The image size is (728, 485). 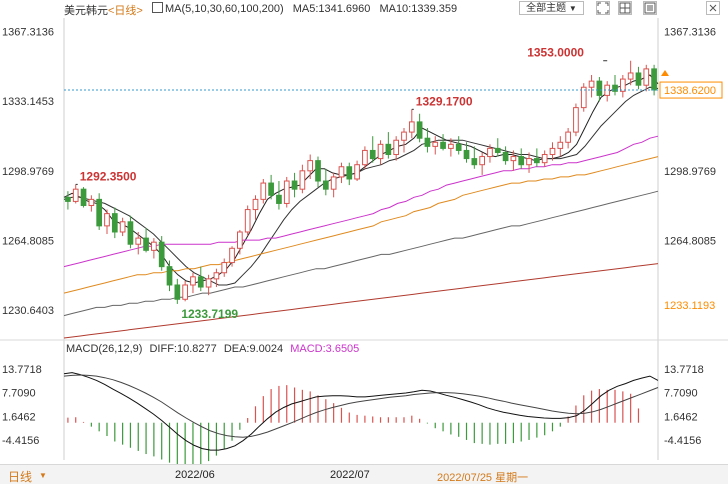 What do you see at coordinates (28, 172) in the screenshot?
I see `y-tick-left: 1298.9769` at bounding box center [28, 172].